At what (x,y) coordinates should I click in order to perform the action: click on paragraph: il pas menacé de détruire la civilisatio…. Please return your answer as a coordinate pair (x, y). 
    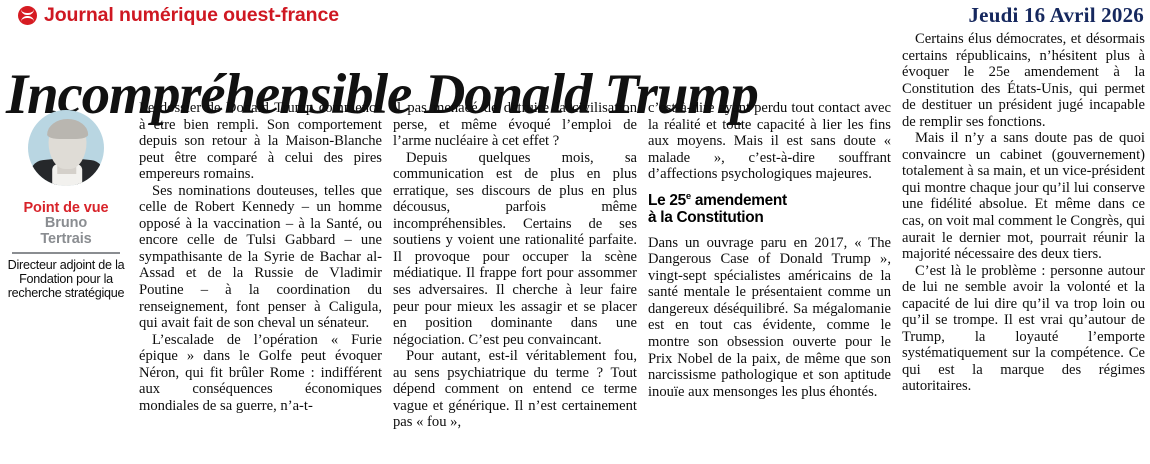
    Looking at the image, I should click on (515, 125).